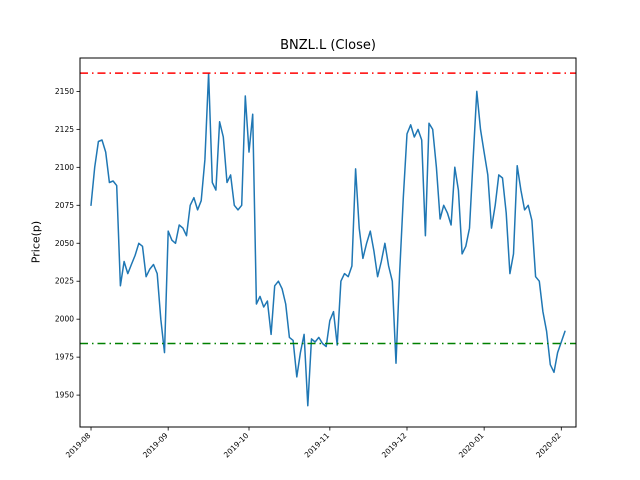  What do you see at coordinates (394, 445) in the screenshot?
I see `x-tick-label: 2019-12` at bounding box center [394, 445].